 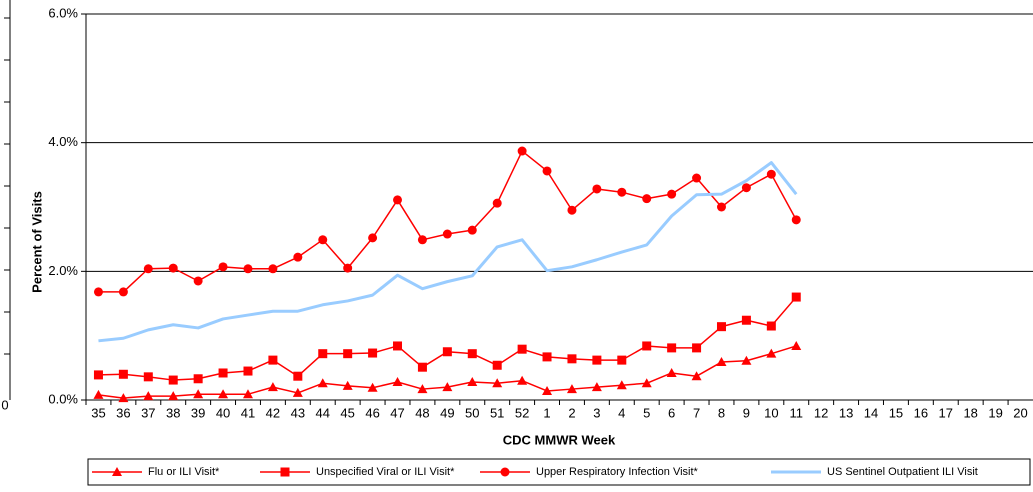 I want to click on x-tick-label: 10, so click(x=771, y=412).